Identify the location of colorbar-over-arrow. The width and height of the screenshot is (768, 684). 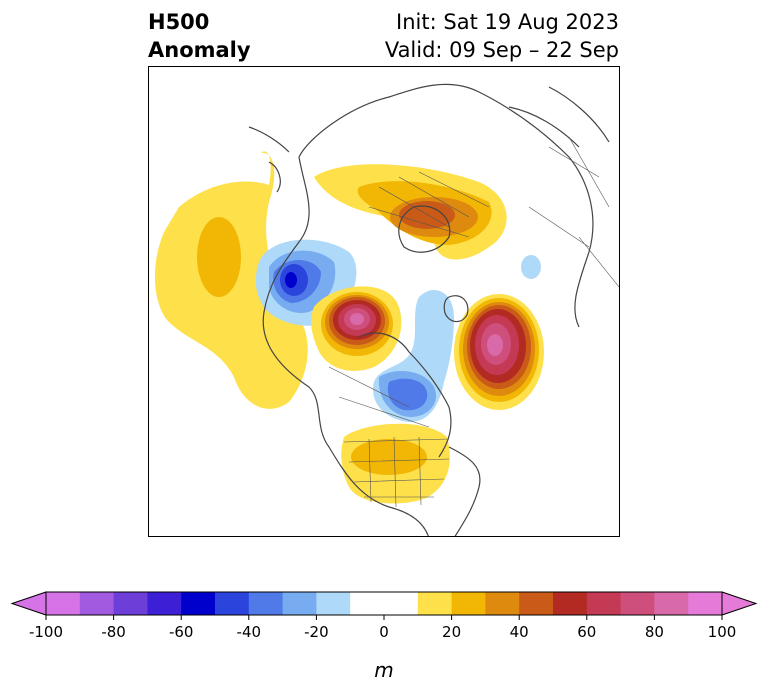
(739, 603).